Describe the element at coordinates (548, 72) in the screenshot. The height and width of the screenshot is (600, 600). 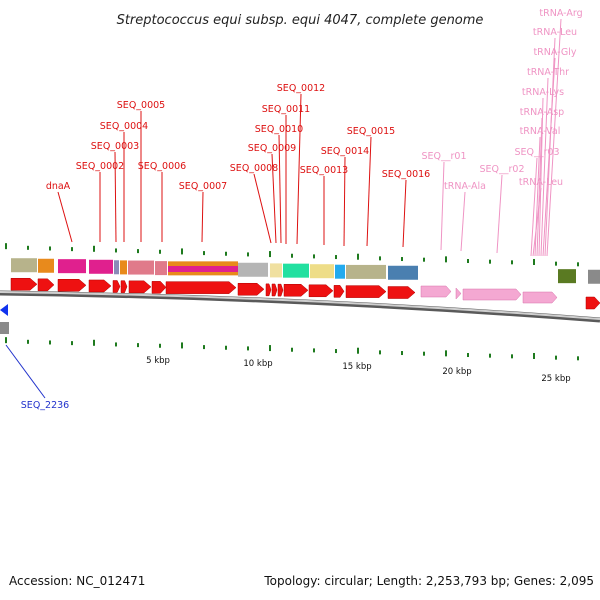
I see `feature-label: tRNA-Thr` at that location.